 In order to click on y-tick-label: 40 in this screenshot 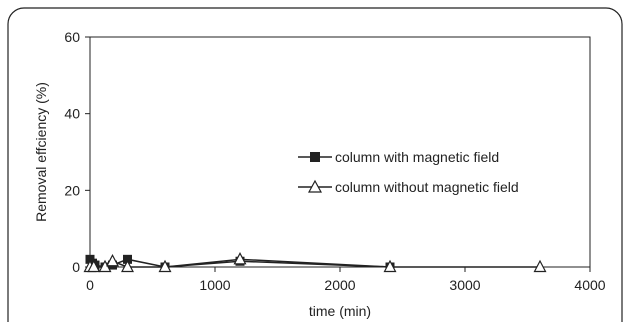, I will do `click(72, 114)`.